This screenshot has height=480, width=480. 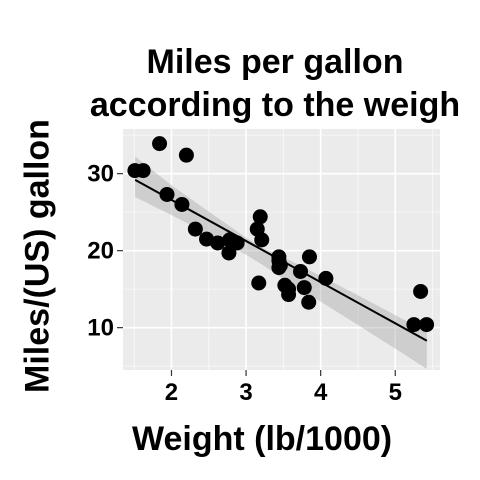 I want to click on x-tick-label: 3, so click(x=245, y=392).